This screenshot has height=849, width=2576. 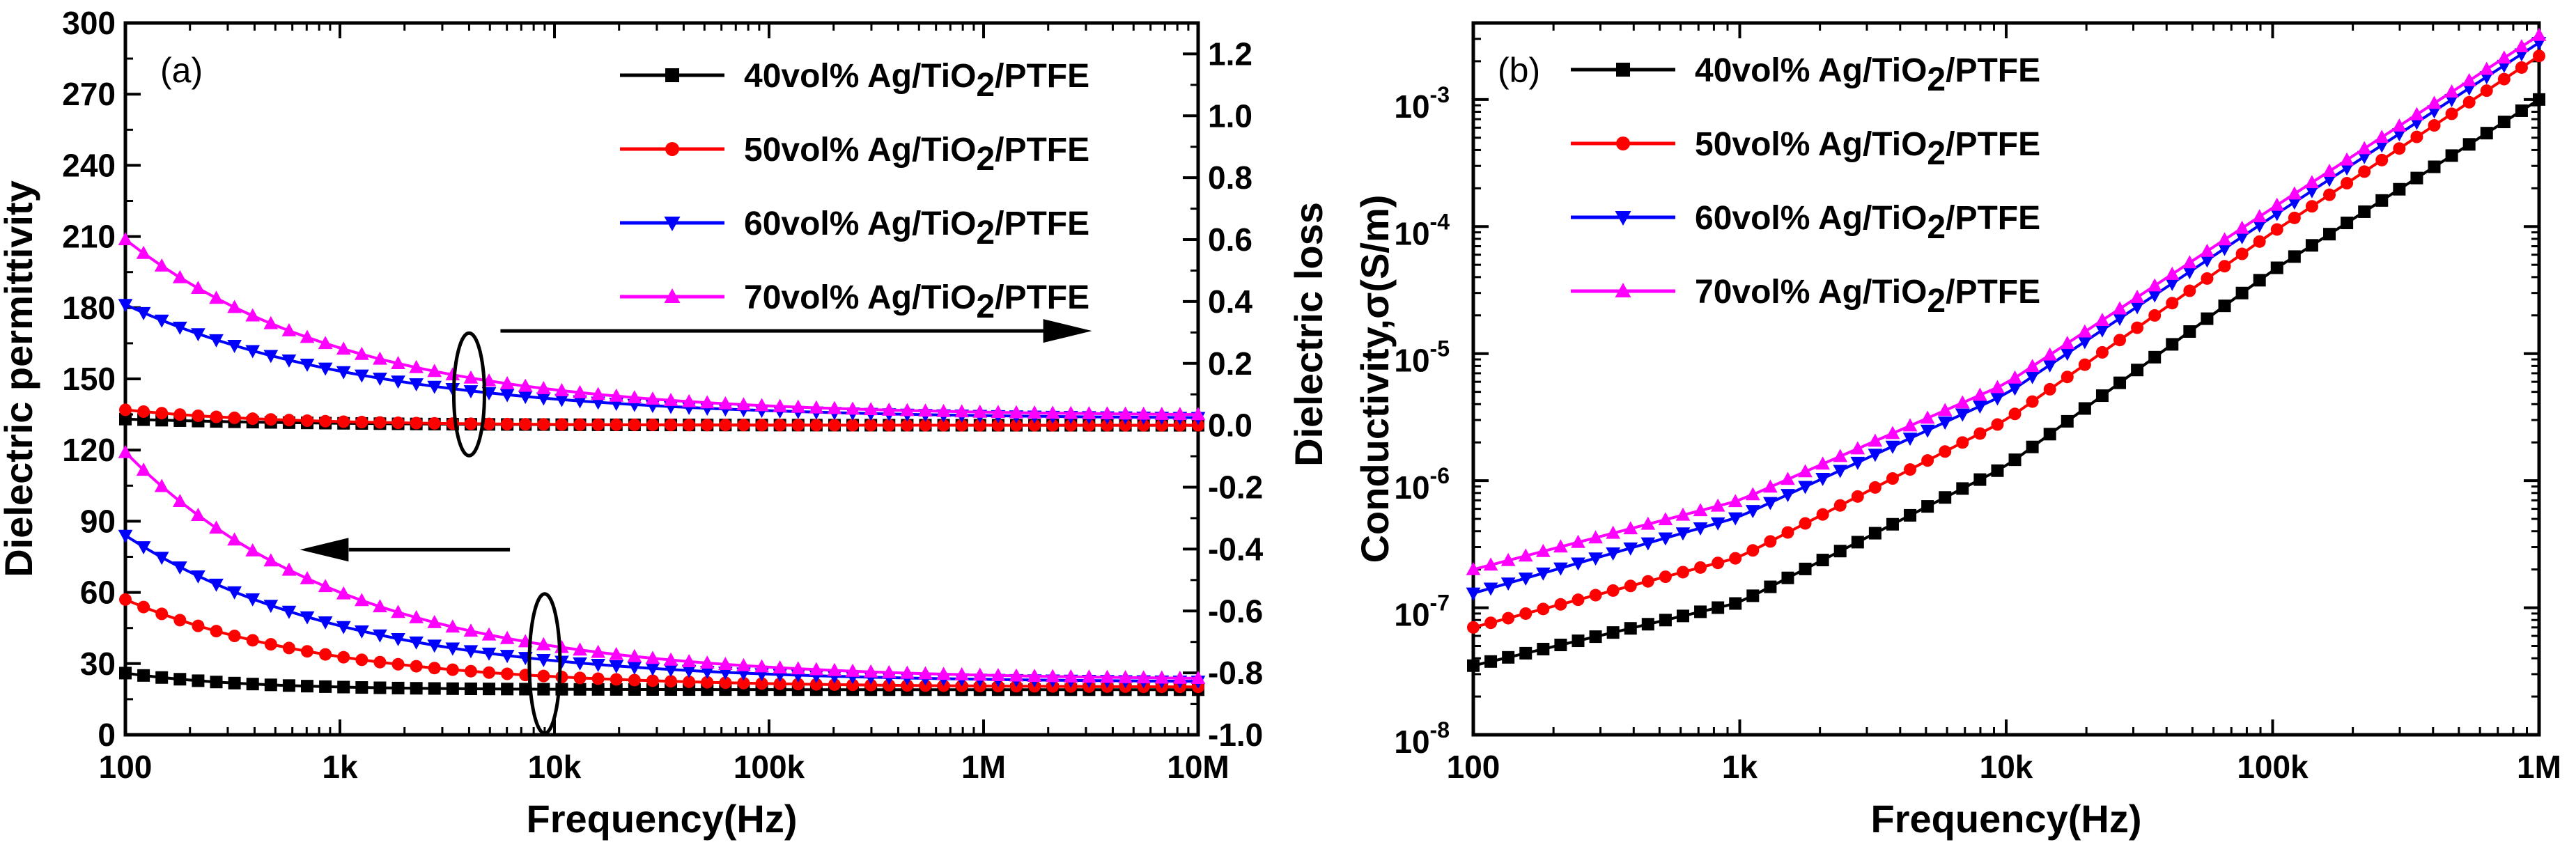 I want to click on a-y-left-tick-label-2: 60, so click(x=98, y=593).